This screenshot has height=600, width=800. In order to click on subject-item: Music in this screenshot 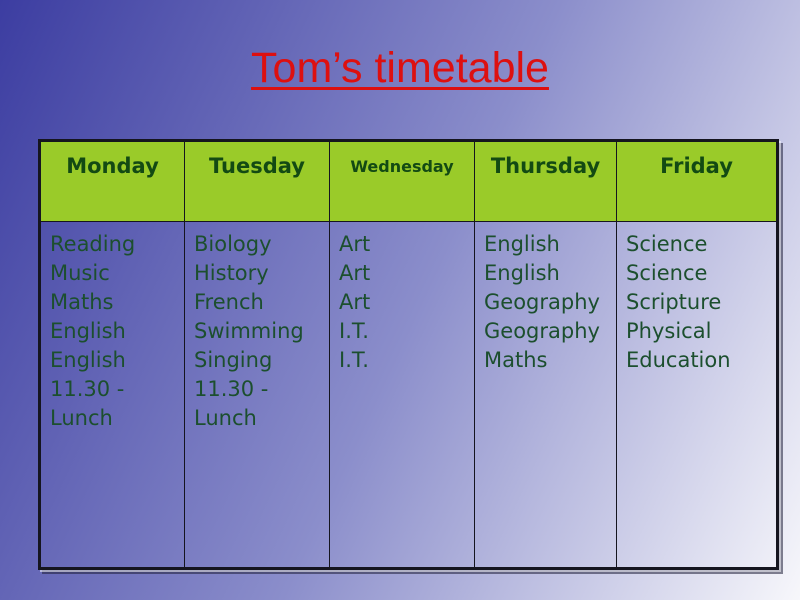, I will do `click(80, 273)`.